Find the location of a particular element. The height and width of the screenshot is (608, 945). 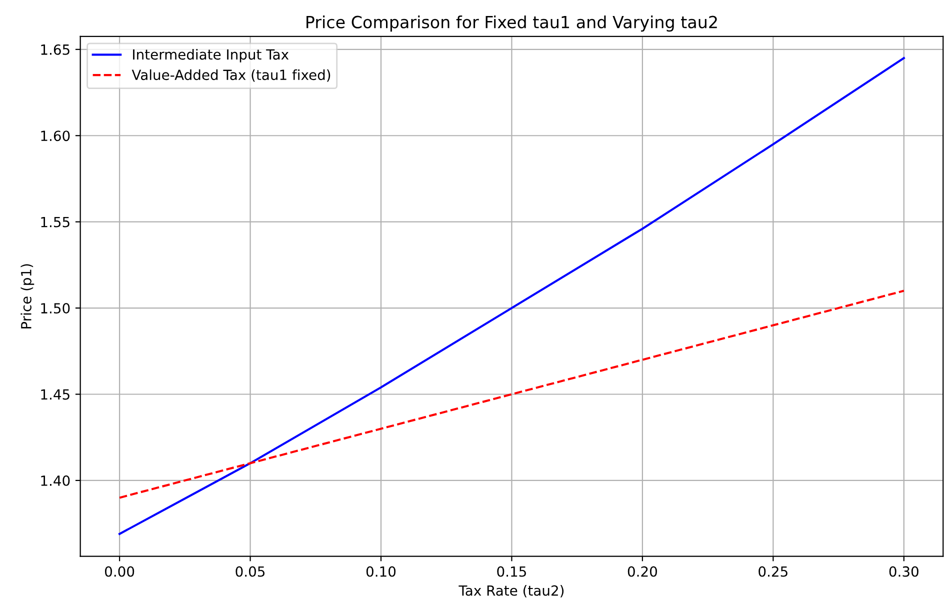

legend-label: Value-Added Tax (tau1 fixed) is located at coordinates (231, 75).